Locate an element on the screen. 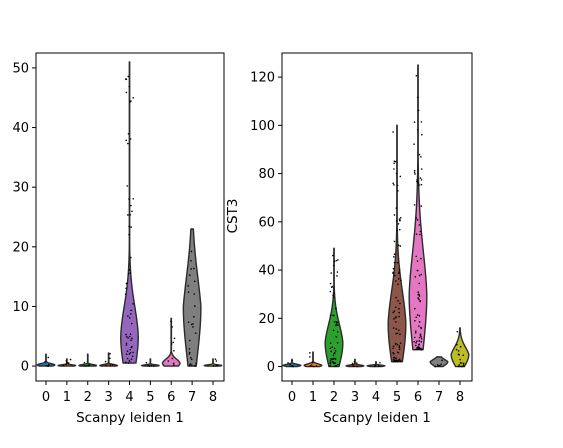 This screenshot has width=563, height=448. y-tick-label: 120 is located at coordinates (262, 78).